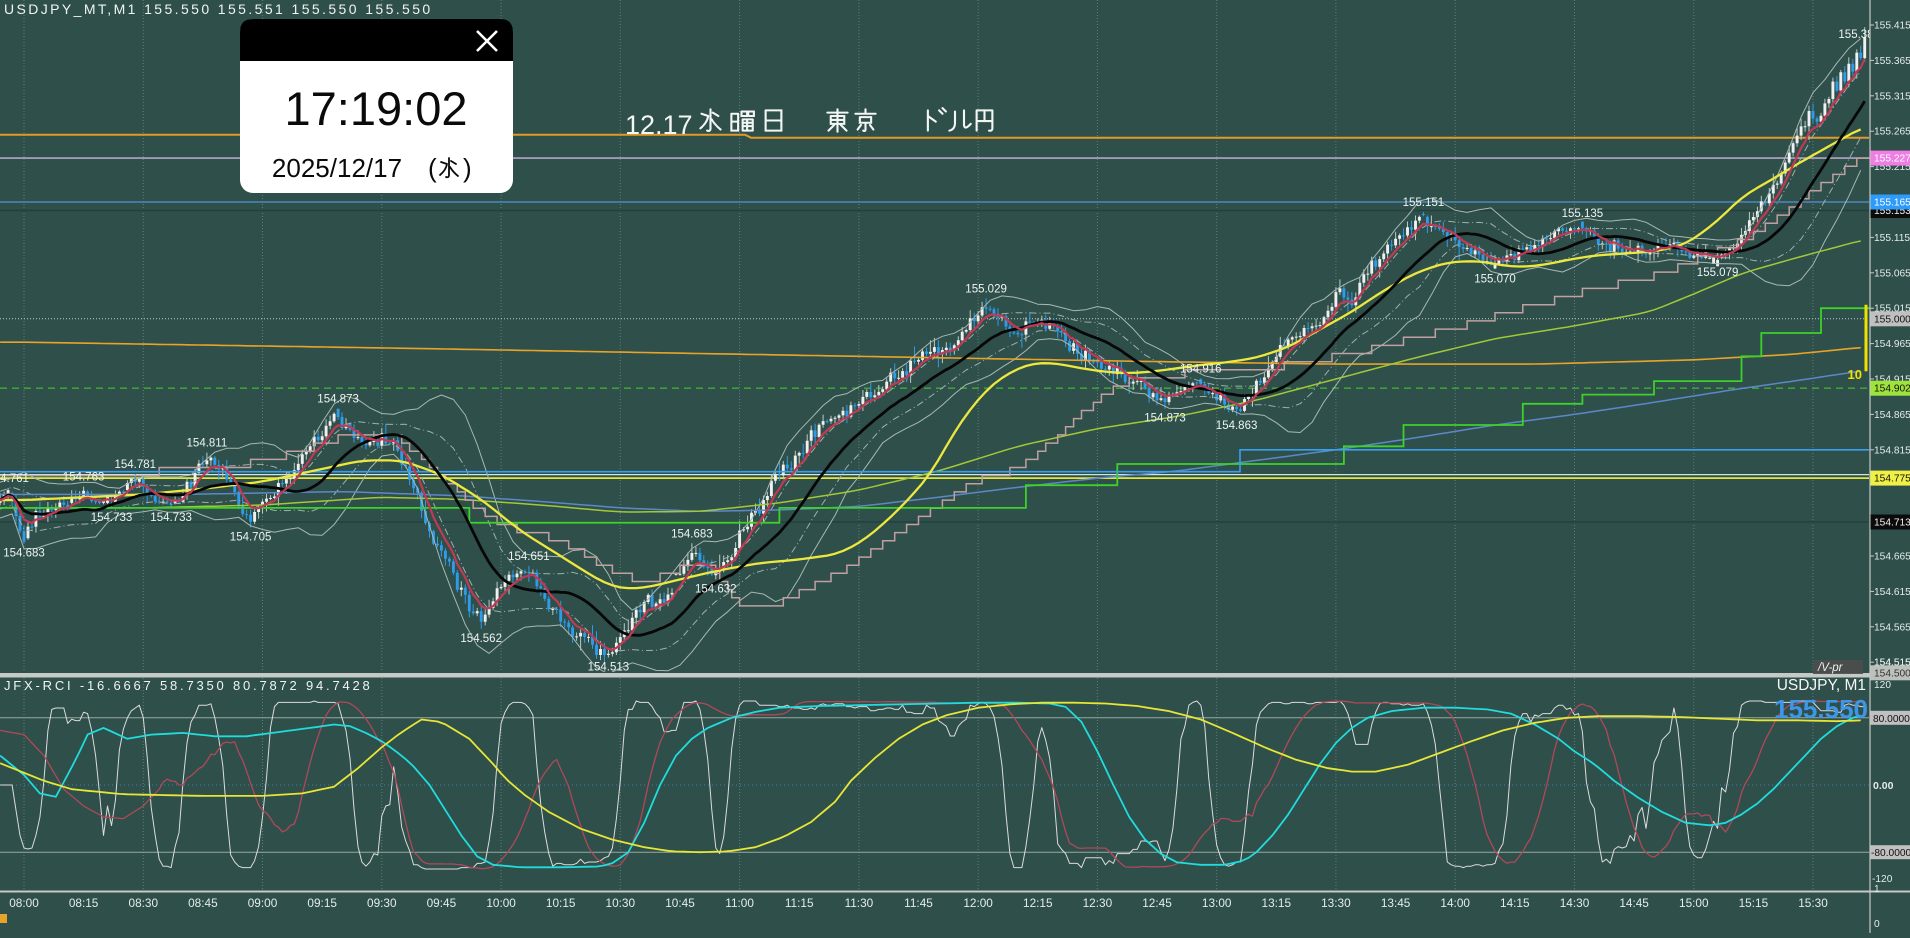 The height and width of the screenshot is (938, 1910). Describe the element at coordinates (716, 589) in the screenshot. I see `svg-text: 154.632` at that location.